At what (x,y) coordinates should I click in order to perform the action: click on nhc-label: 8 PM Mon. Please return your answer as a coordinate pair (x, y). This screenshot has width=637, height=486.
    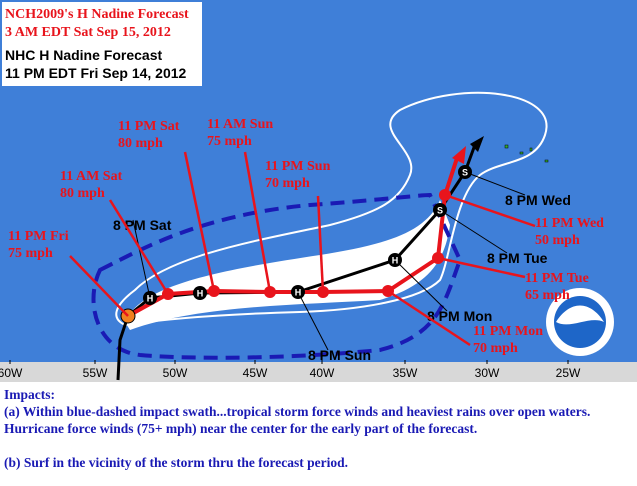
    Looking at the image, I should click on (459, 316).